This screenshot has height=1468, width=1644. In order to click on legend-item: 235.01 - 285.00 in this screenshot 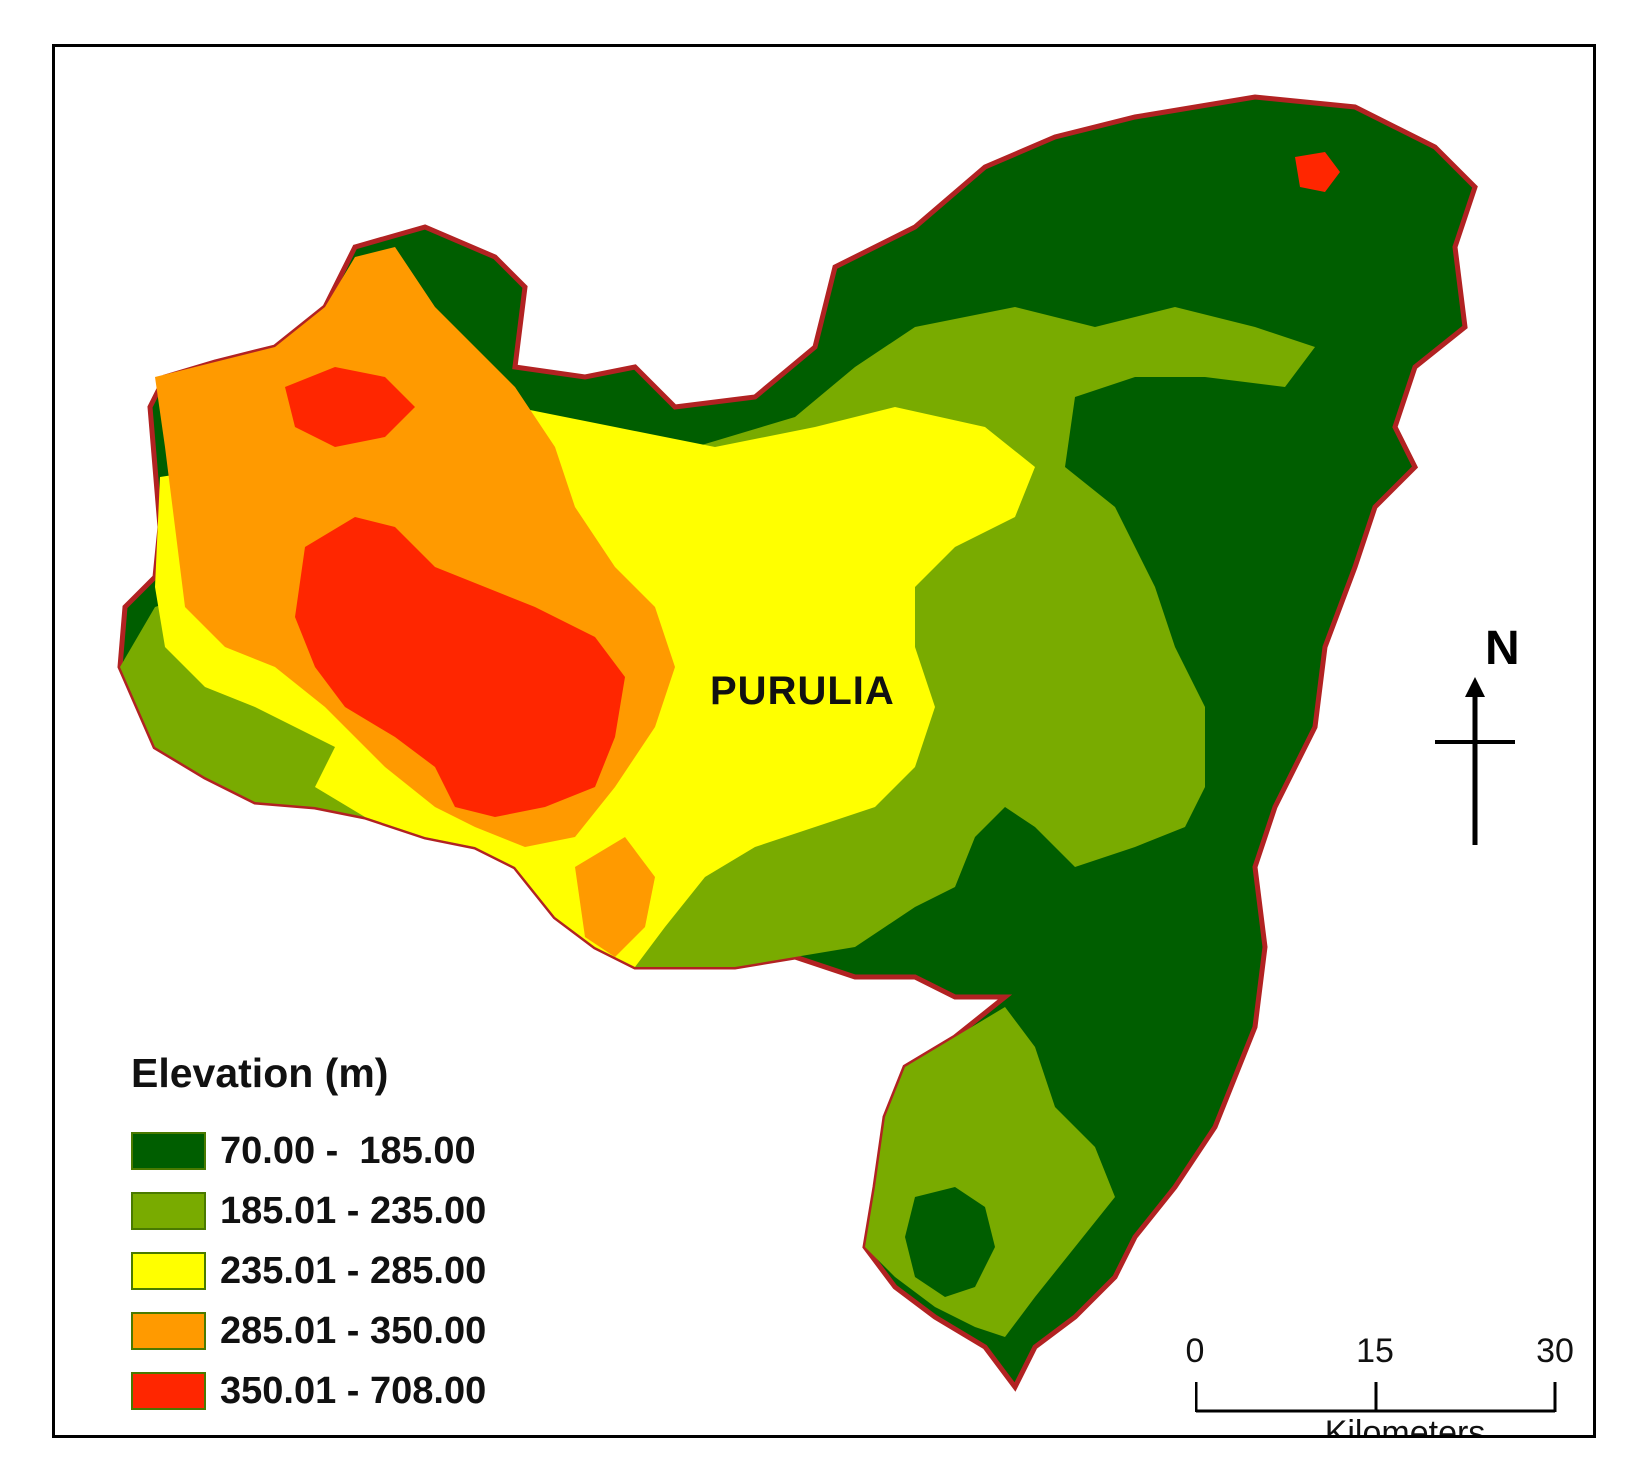, I will do `click(308, 1271)`.